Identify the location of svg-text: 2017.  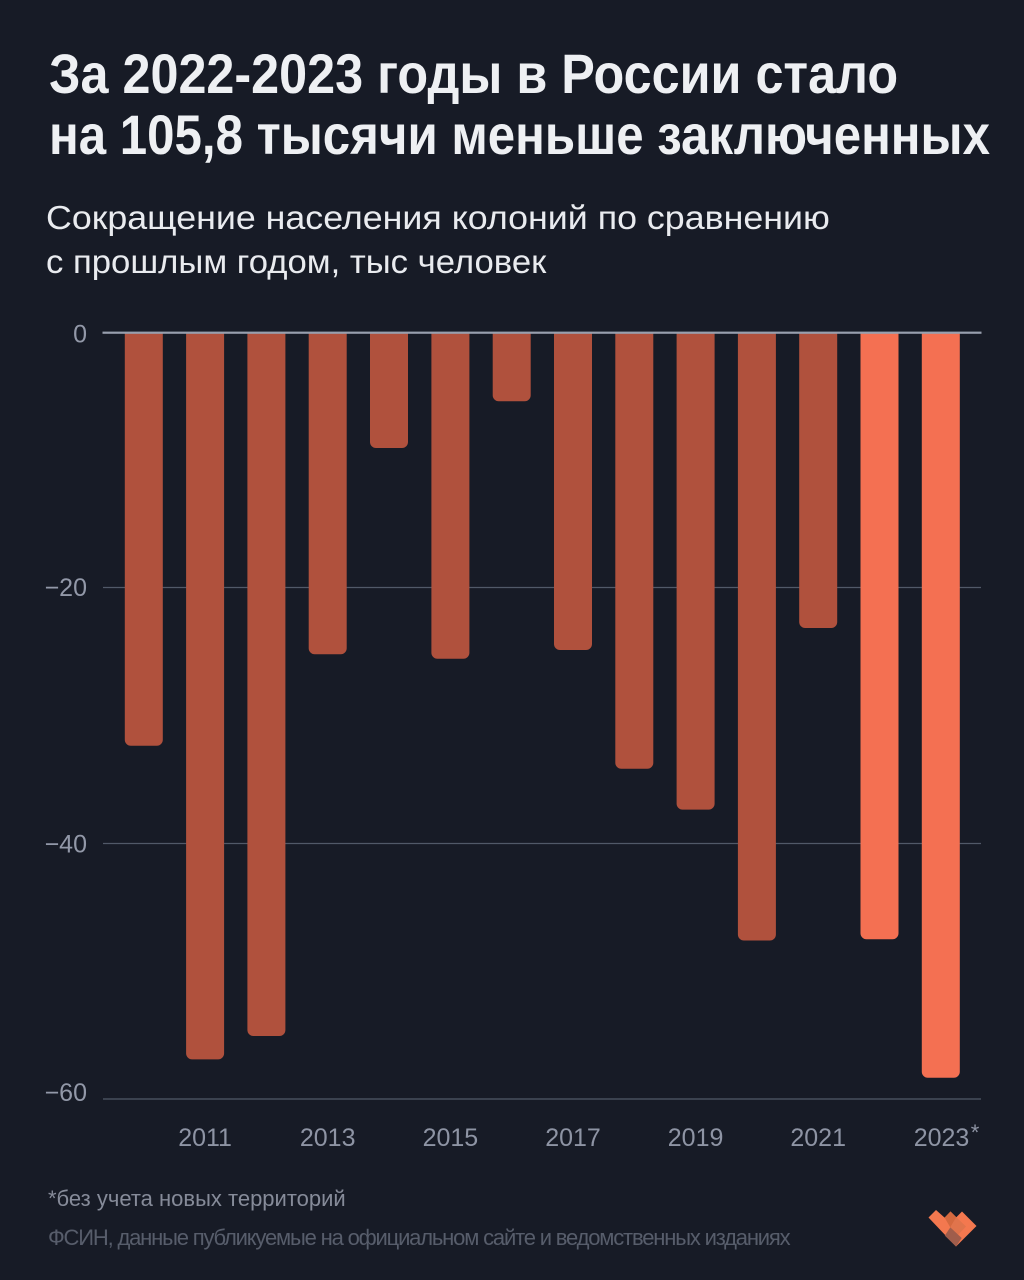
(573, 1138).